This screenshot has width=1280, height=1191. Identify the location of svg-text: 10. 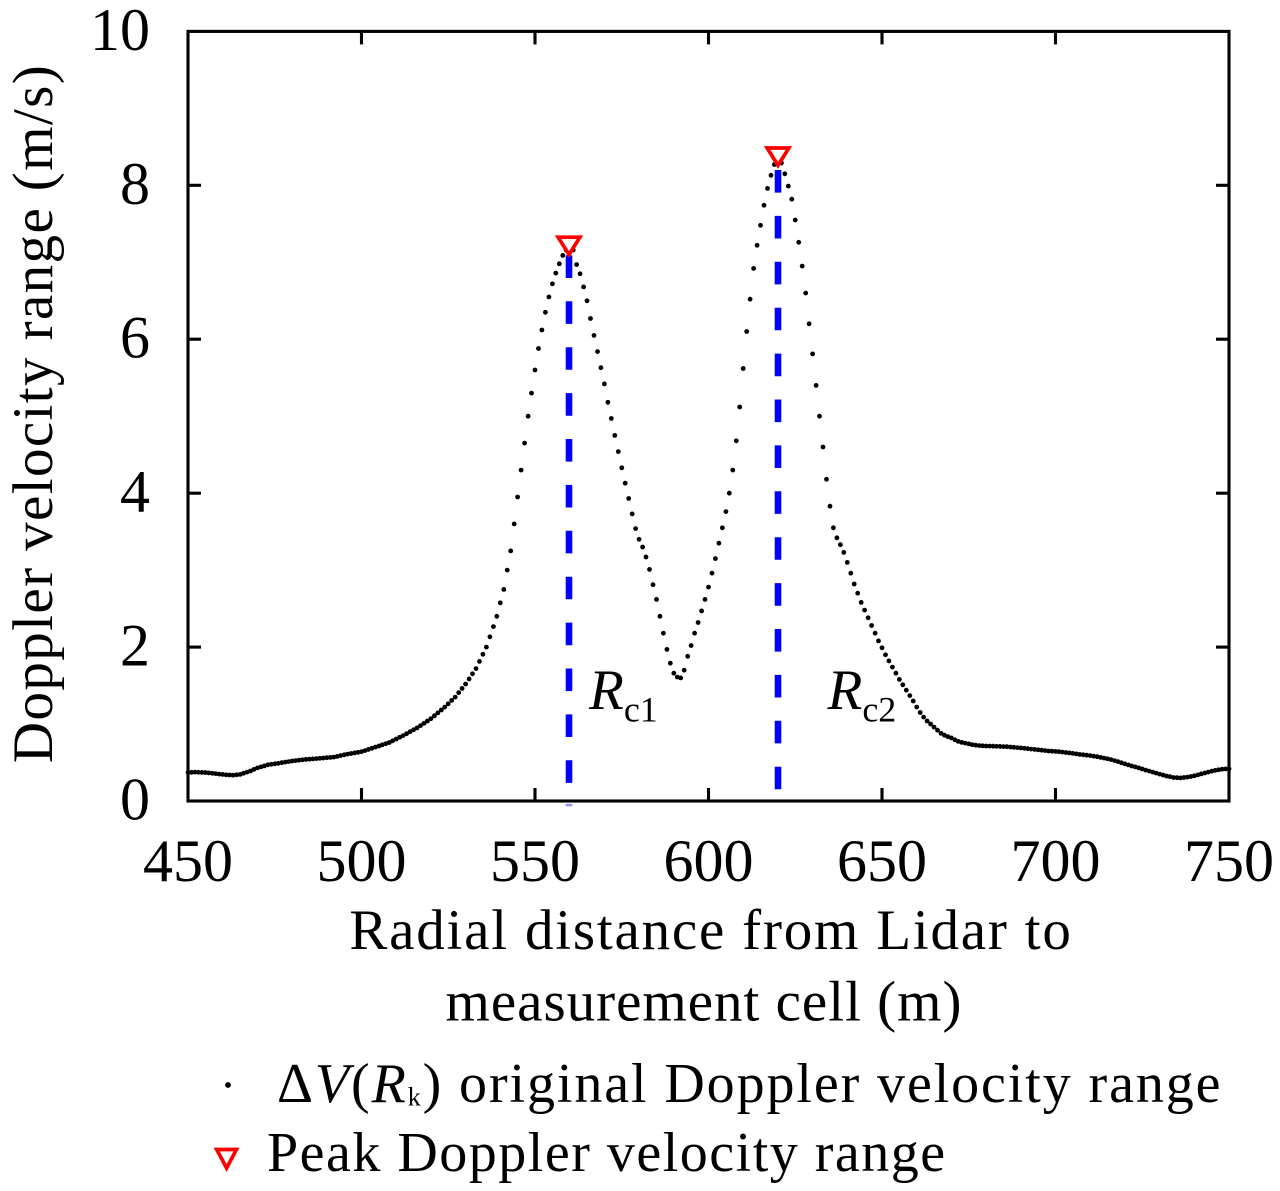
(120, 31).